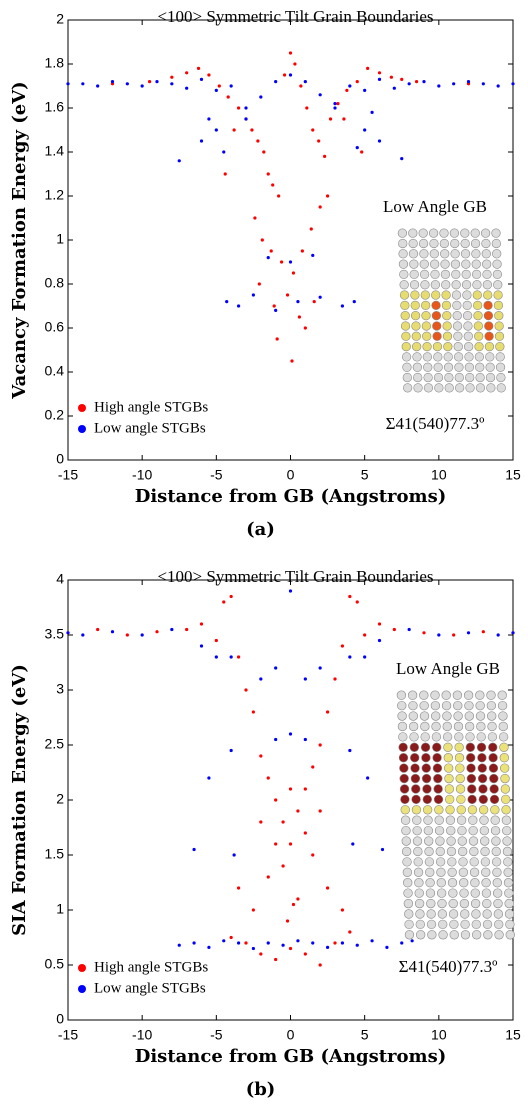 Image resolution: width=528 pixels, height=1108 pixels. What do you see at coordinates (60, 689) in the screenshot?
I see `y-tick-label: 3` at bounding box center [60, 689].